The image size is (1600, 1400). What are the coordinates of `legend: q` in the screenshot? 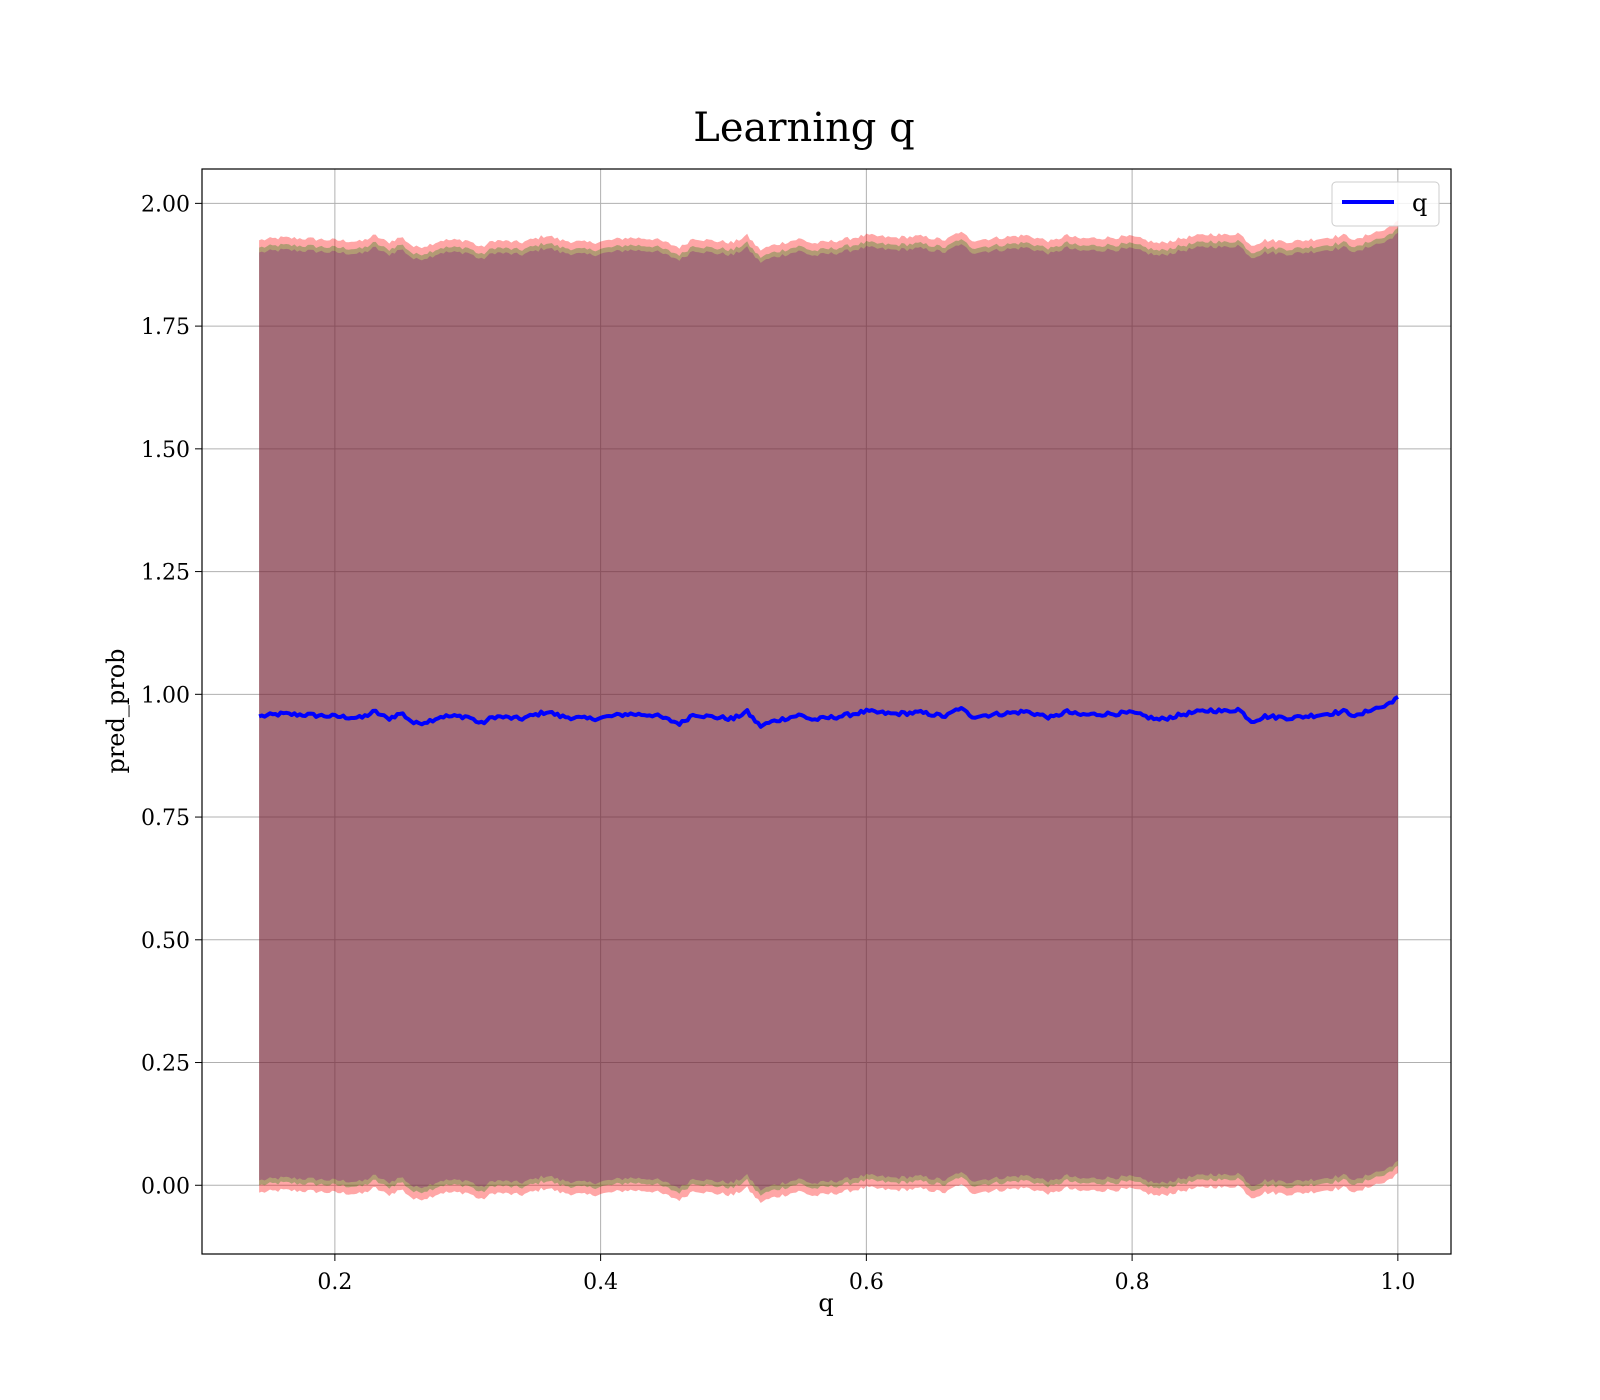 It's located at (1385, 204).